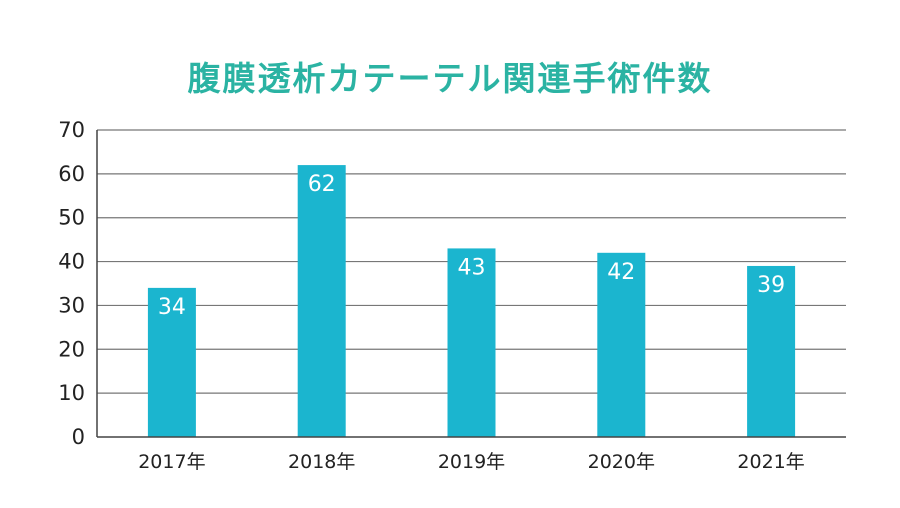 Image resolution: width=900 pixels, height=508 pixels. Describe the element at coordinates (621, 272) in the screenshot. I see `bar-value-label: 42` at that location.